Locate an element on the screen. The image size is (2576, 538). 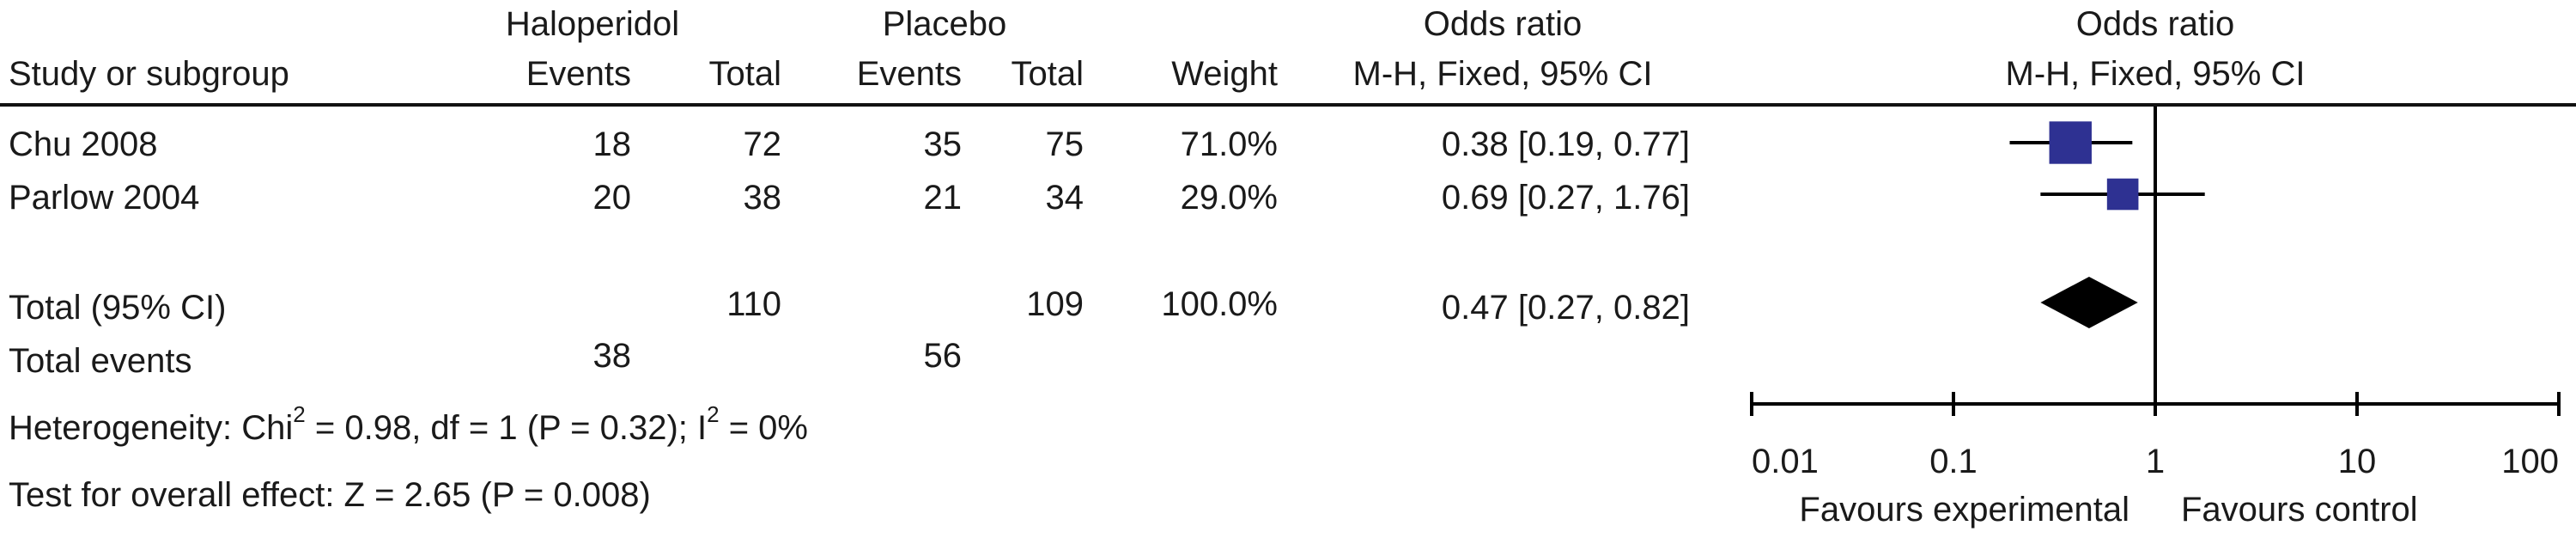
total1-value: 110 is located at coordinates (753, 304).